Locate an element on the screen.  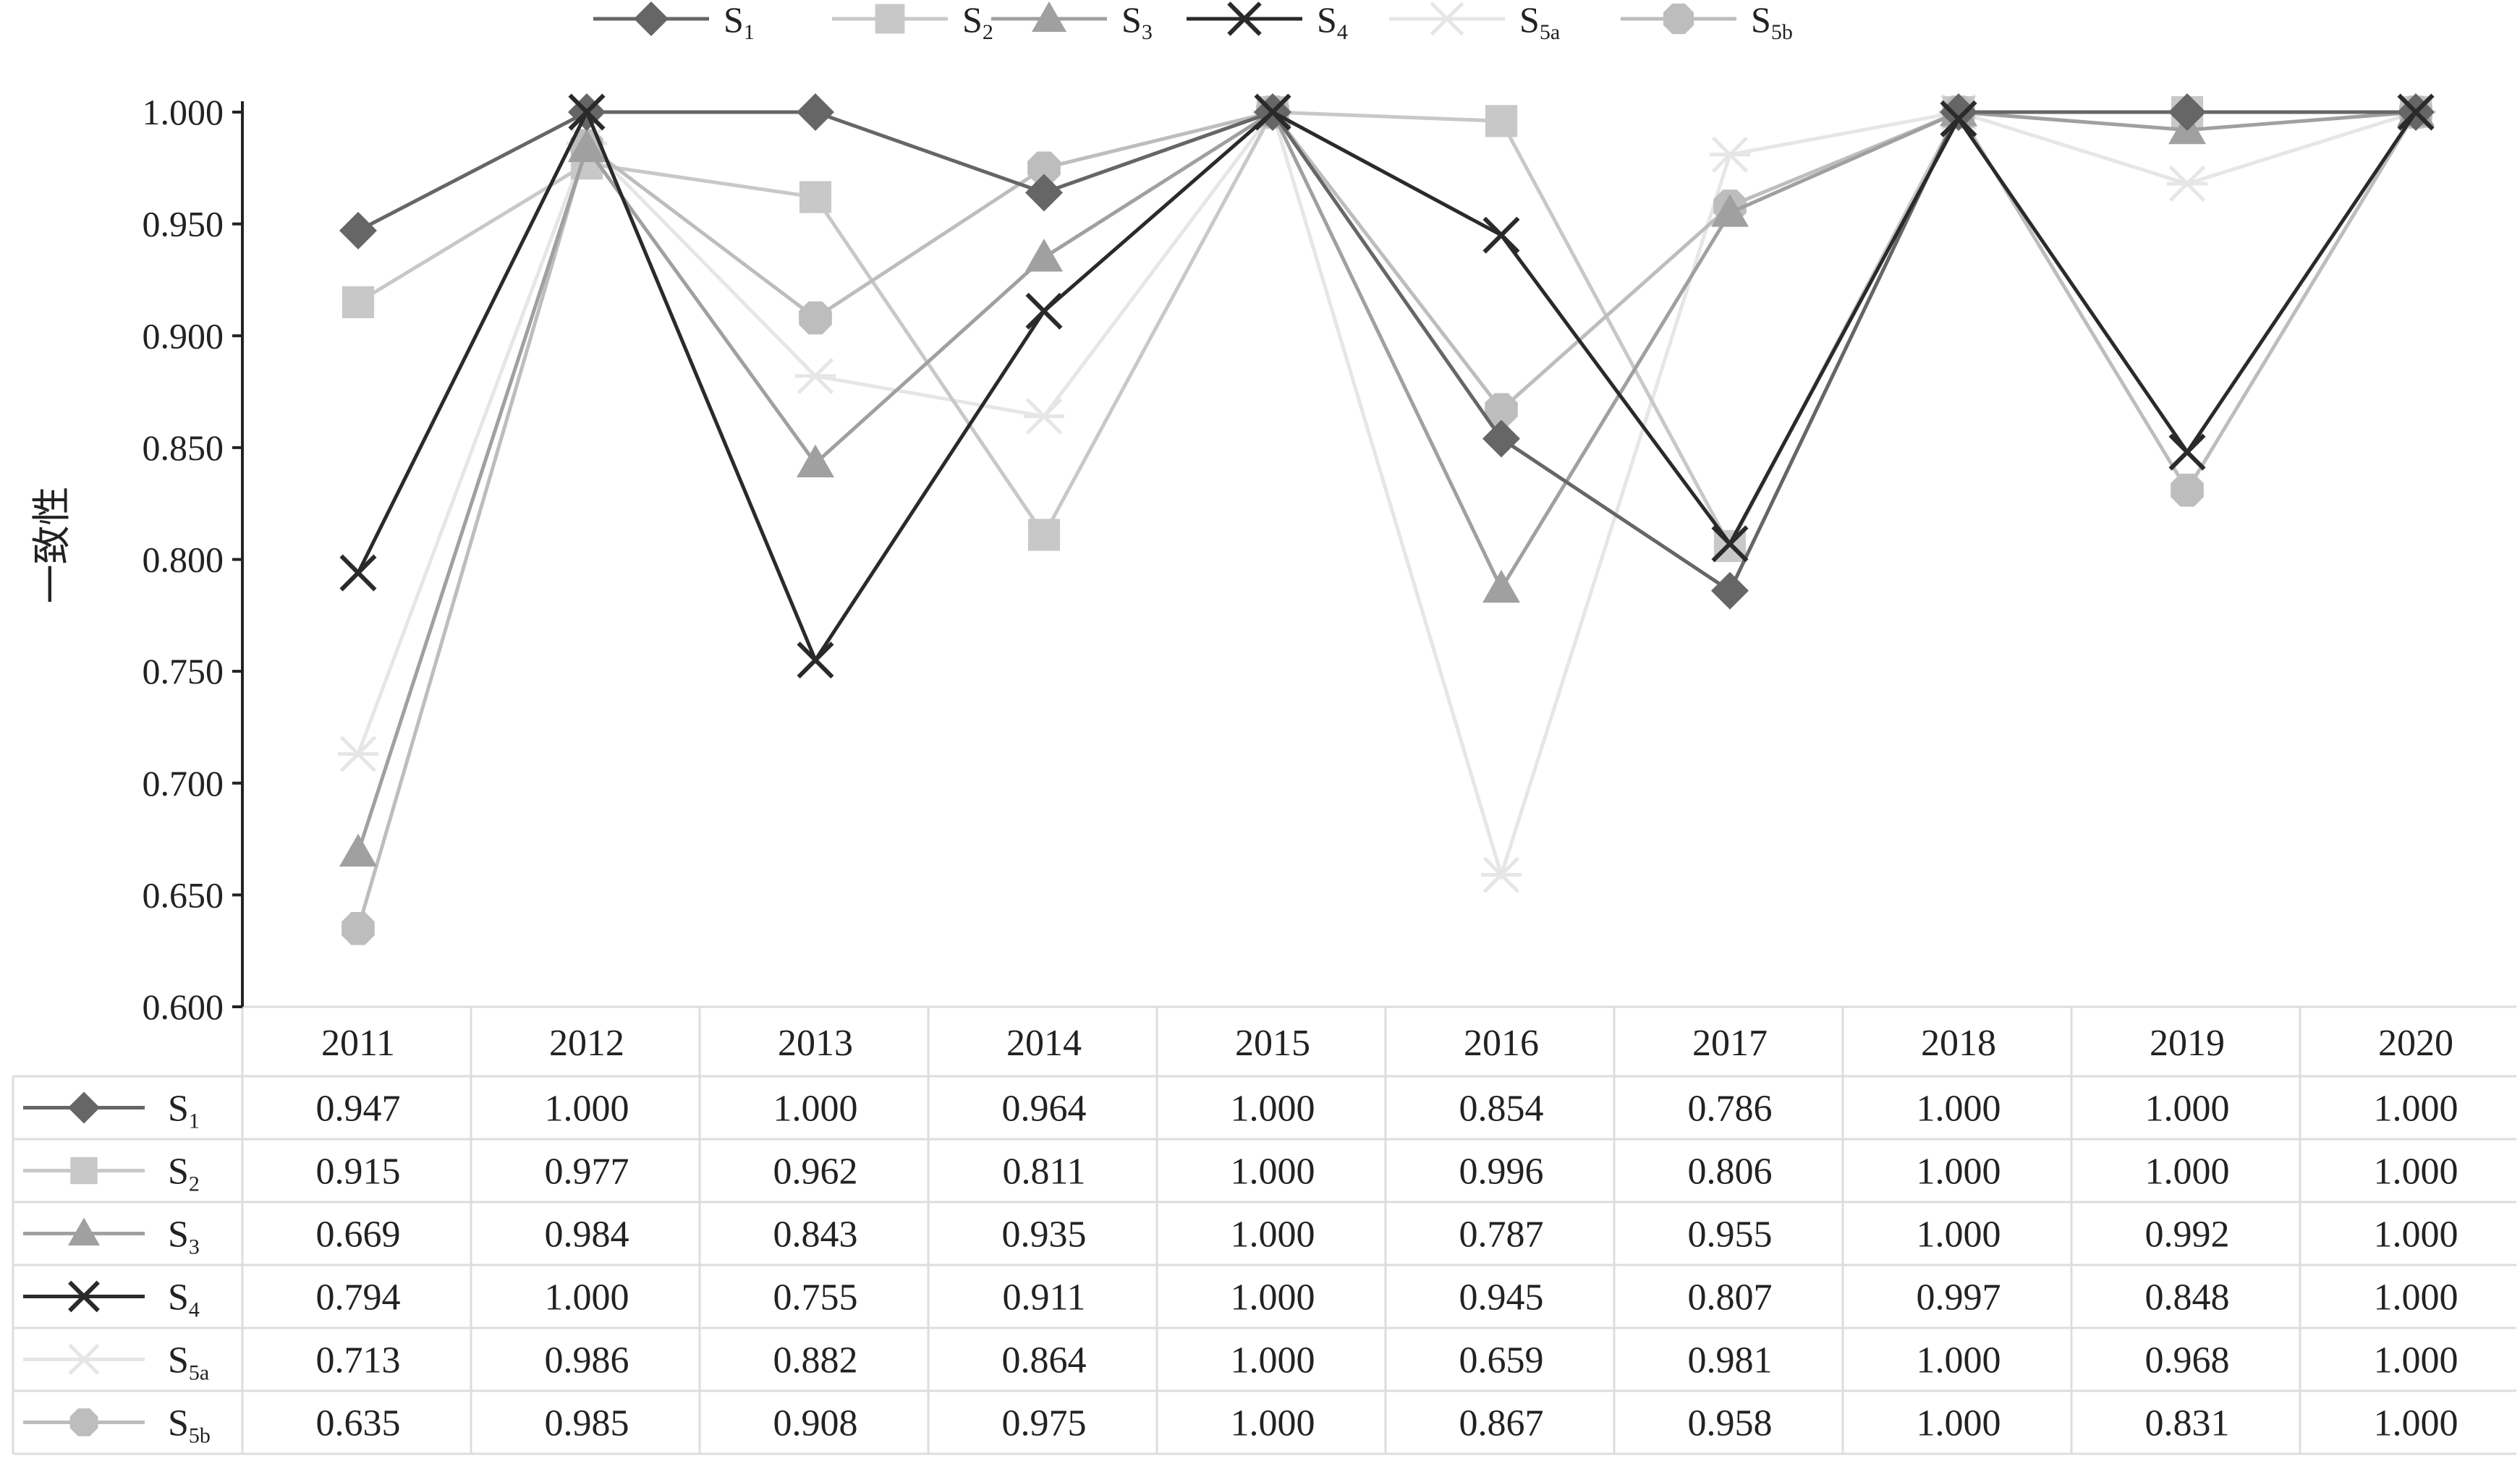
table-cell: 0.975 is located at coordinates (1044, 1423).